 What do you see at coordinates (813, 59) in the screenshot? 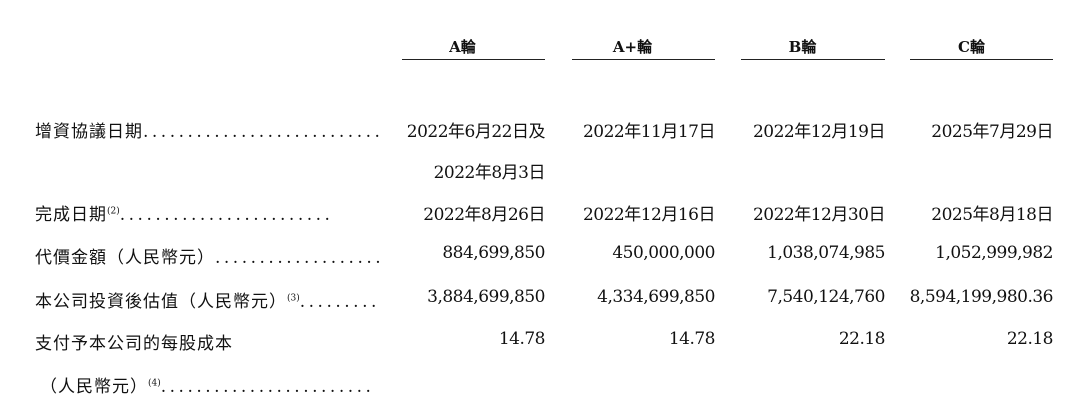
I see `column-header-rule-b` at bounding box center [813, 59].